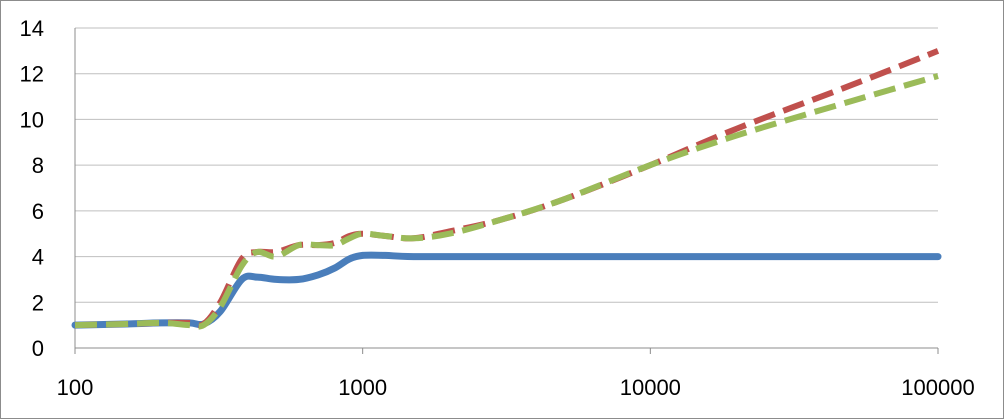 The height and width of the screenshot is (420, 1005). I want to click on y-tick-label: 10, so click(32, 119).